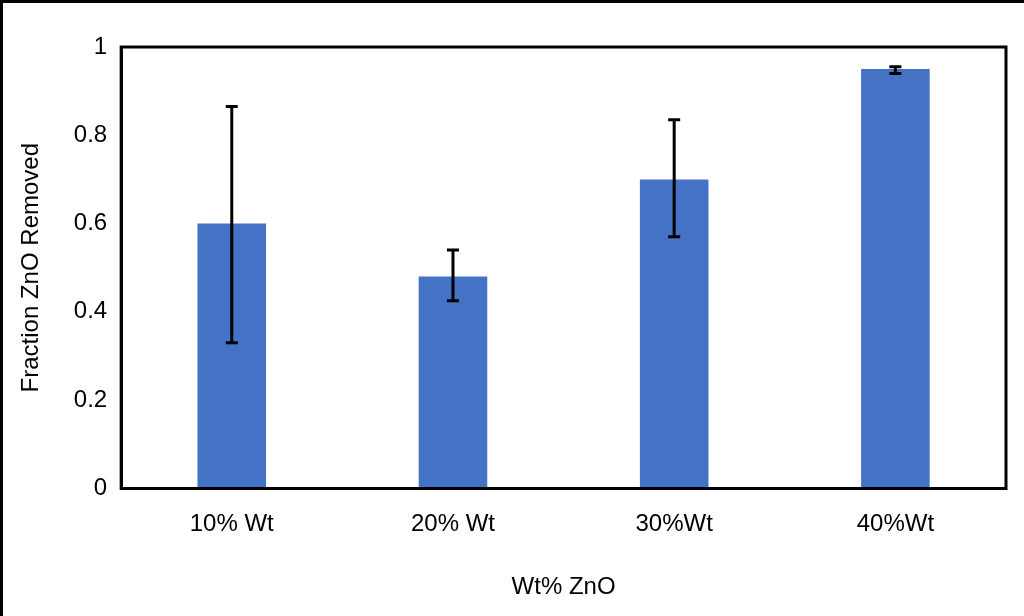  Describe the element at coordinates (90, 133) in the screenshot. I see `y-tick-label: 0.8` at that location.